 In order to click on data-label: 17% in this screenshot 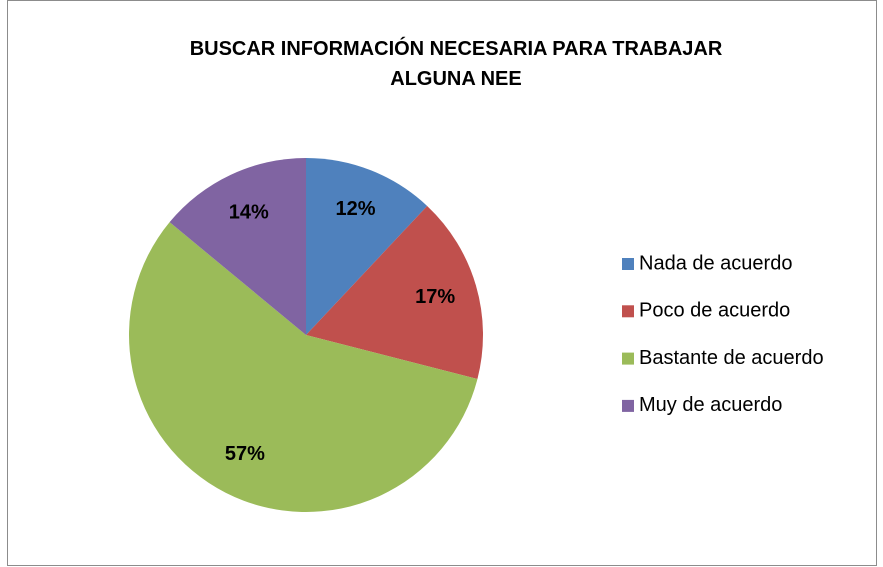, I will do `click(435, 297)`.